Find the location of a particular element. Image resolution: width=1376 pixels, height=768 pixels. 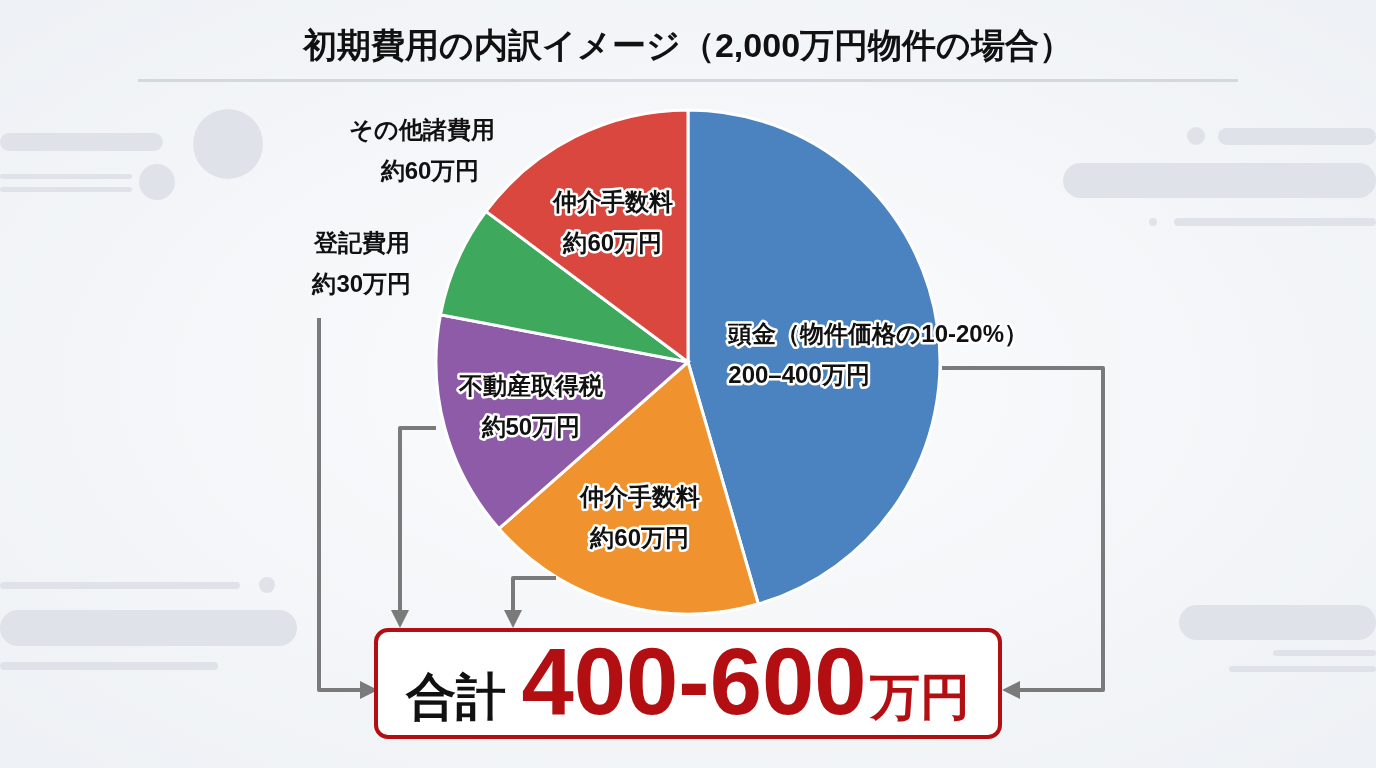

text: その他諸費用 is located at coordinates (422, 129).